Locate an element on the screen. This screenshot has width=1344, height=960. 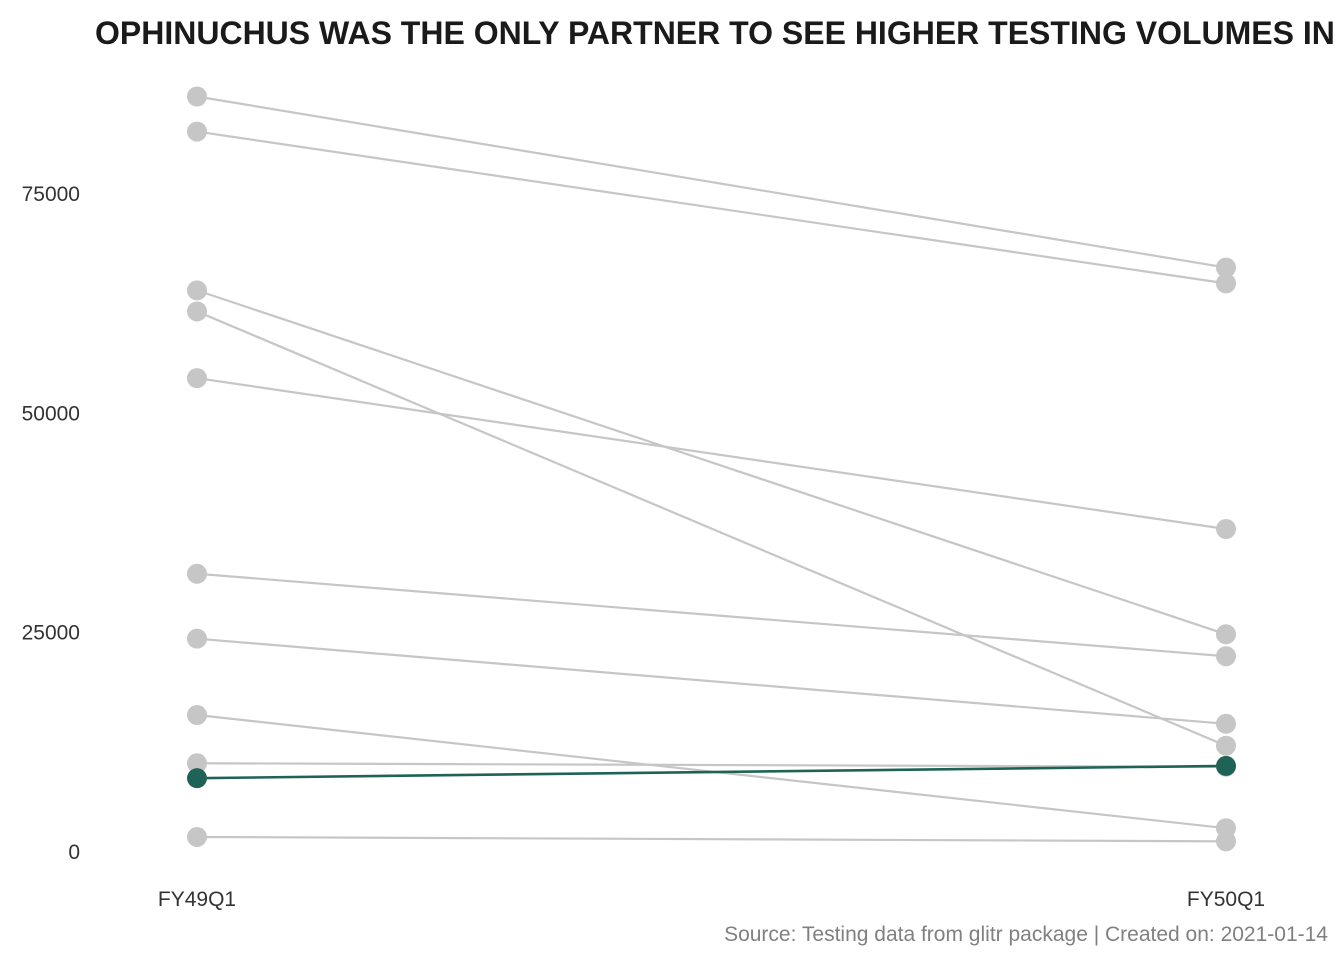
y-axis-ticks: 0 25000 50000 75000 is located at coordinates (51, 523).